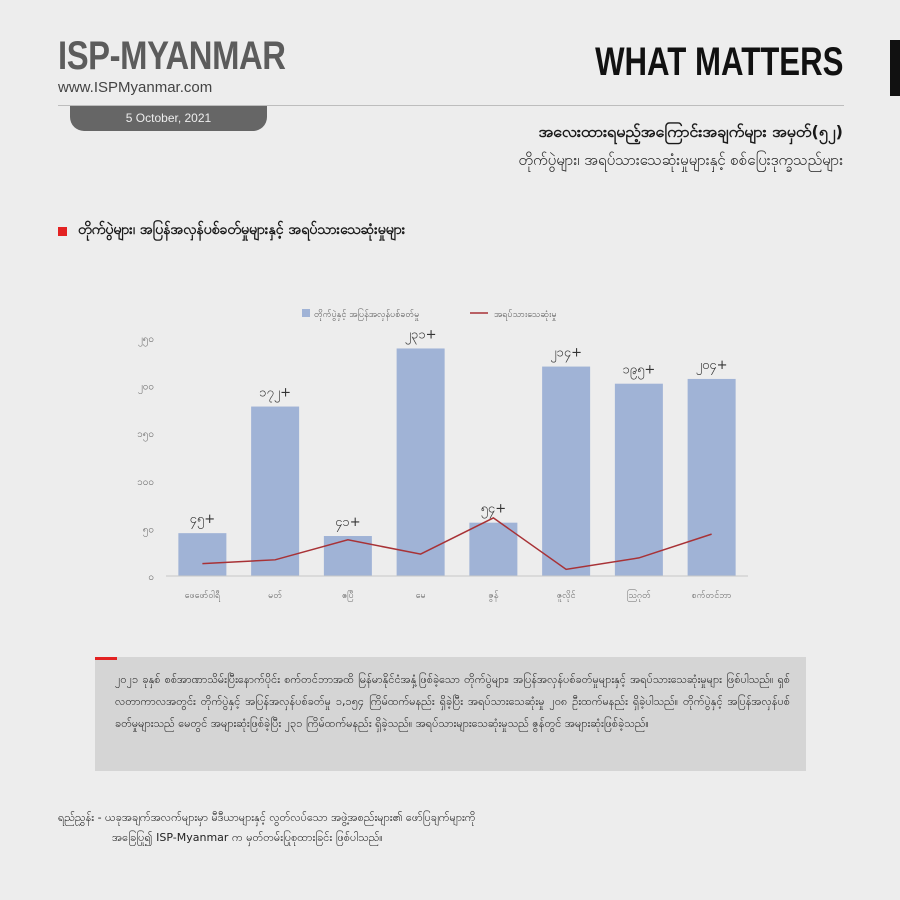 The height and width of the screenshot is (900, 900). Describe the element at coordinates (421, 335) in the screenshot. I see `bar-data-label: ၂၃၁+` at that location.